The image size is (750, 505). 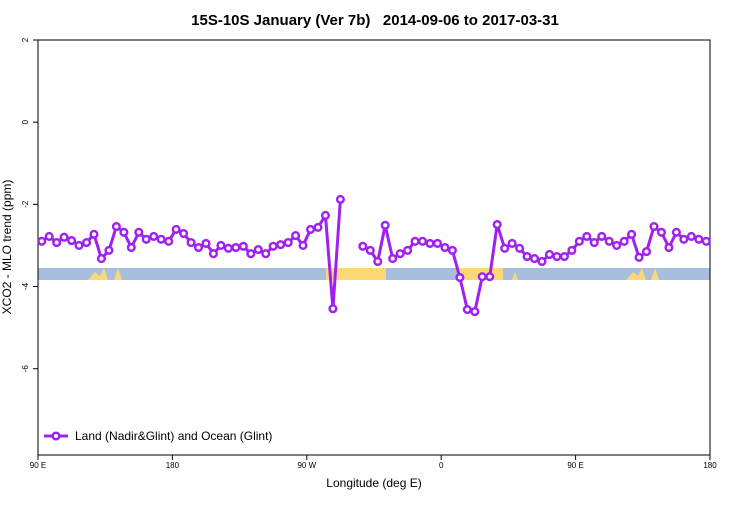 What do you see at coordinates (441, 465) in the screenshot?
I see `x-tick-label: 0` at bounding box center [441, 465].